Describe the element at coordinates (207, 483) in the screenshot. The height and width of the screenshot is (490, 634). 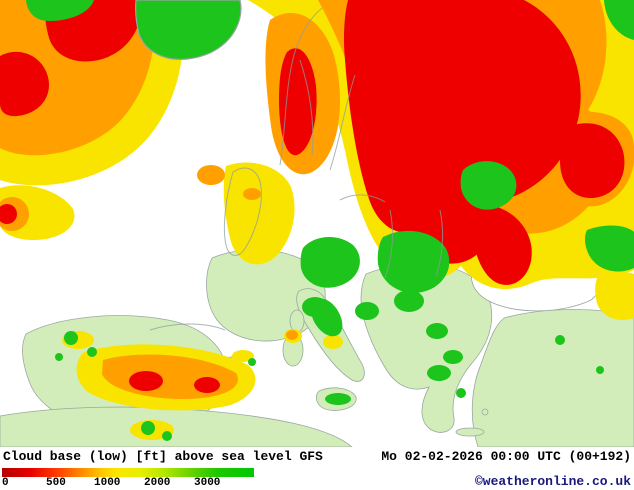
I see `legend-tick-3000: 3000` at that location.